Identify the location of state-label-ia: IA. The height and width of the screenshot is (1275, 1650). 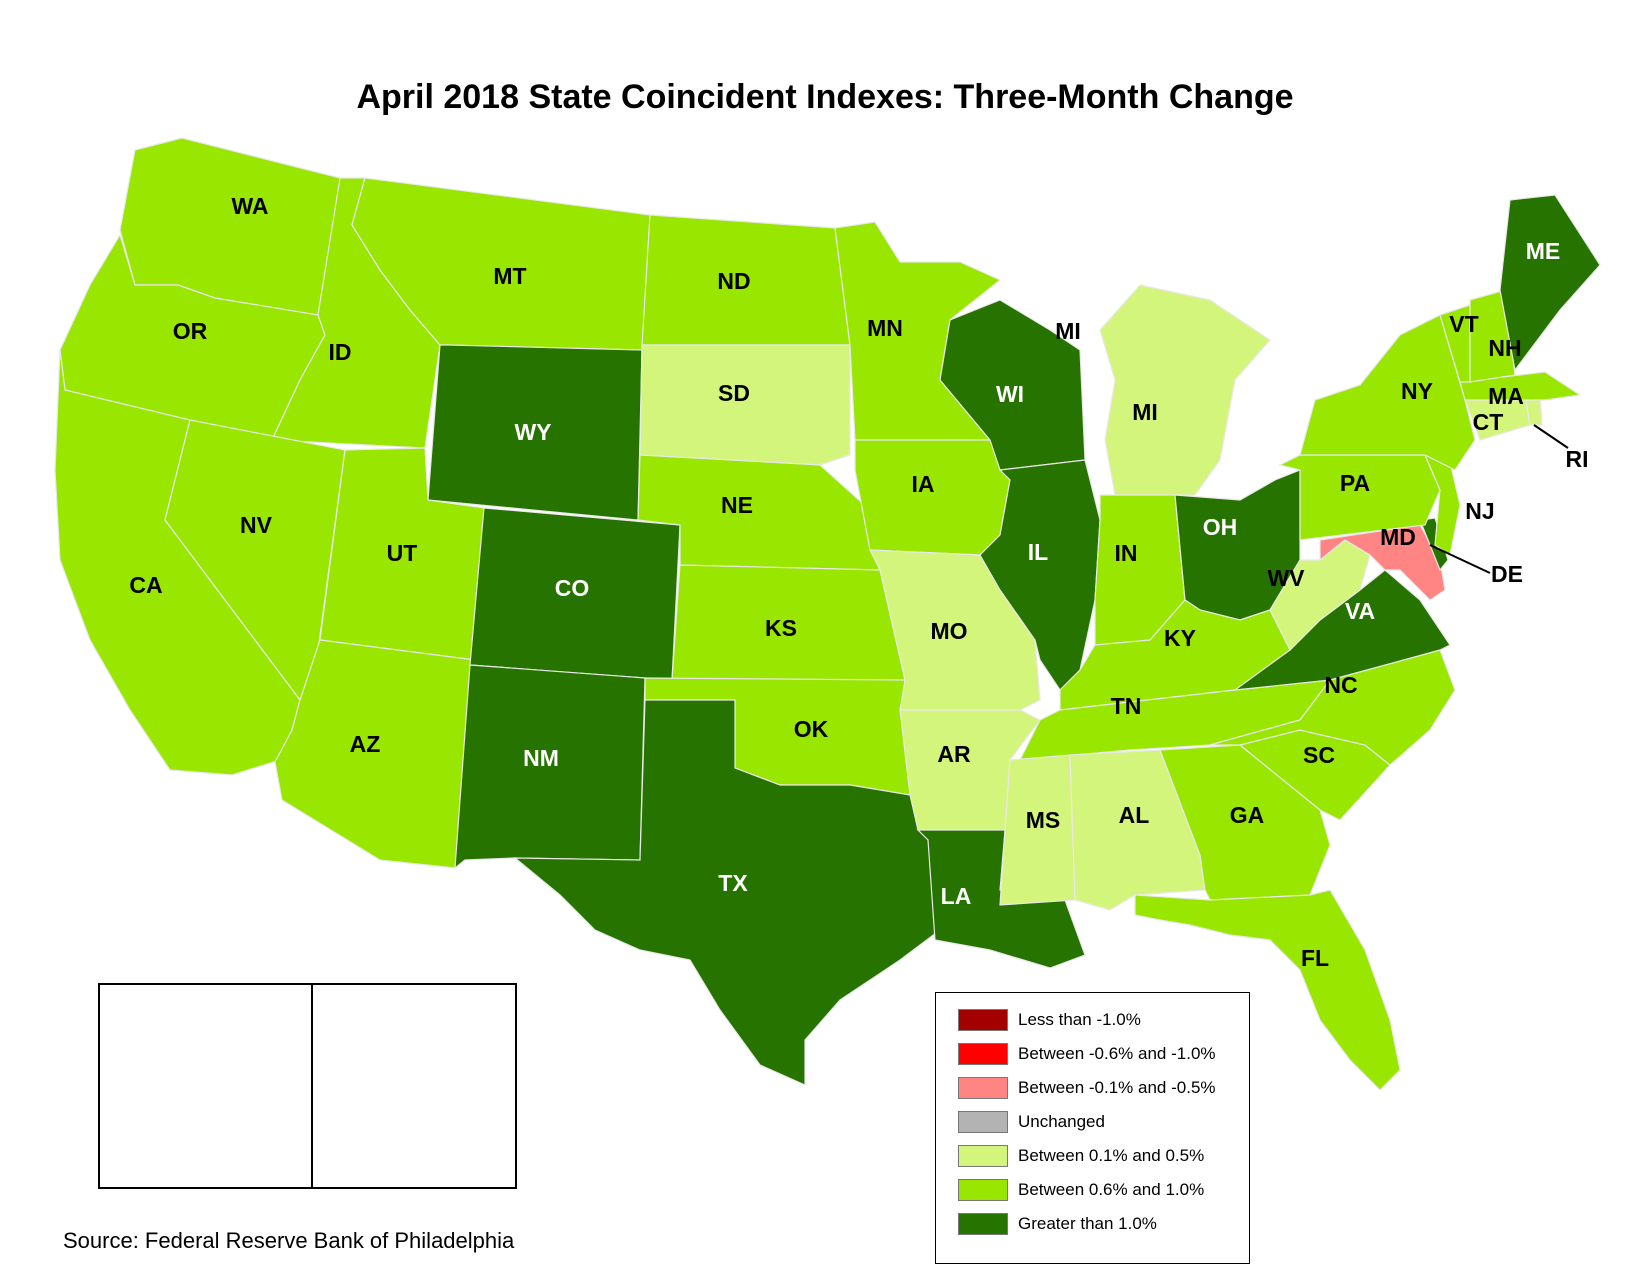
(923, 484).